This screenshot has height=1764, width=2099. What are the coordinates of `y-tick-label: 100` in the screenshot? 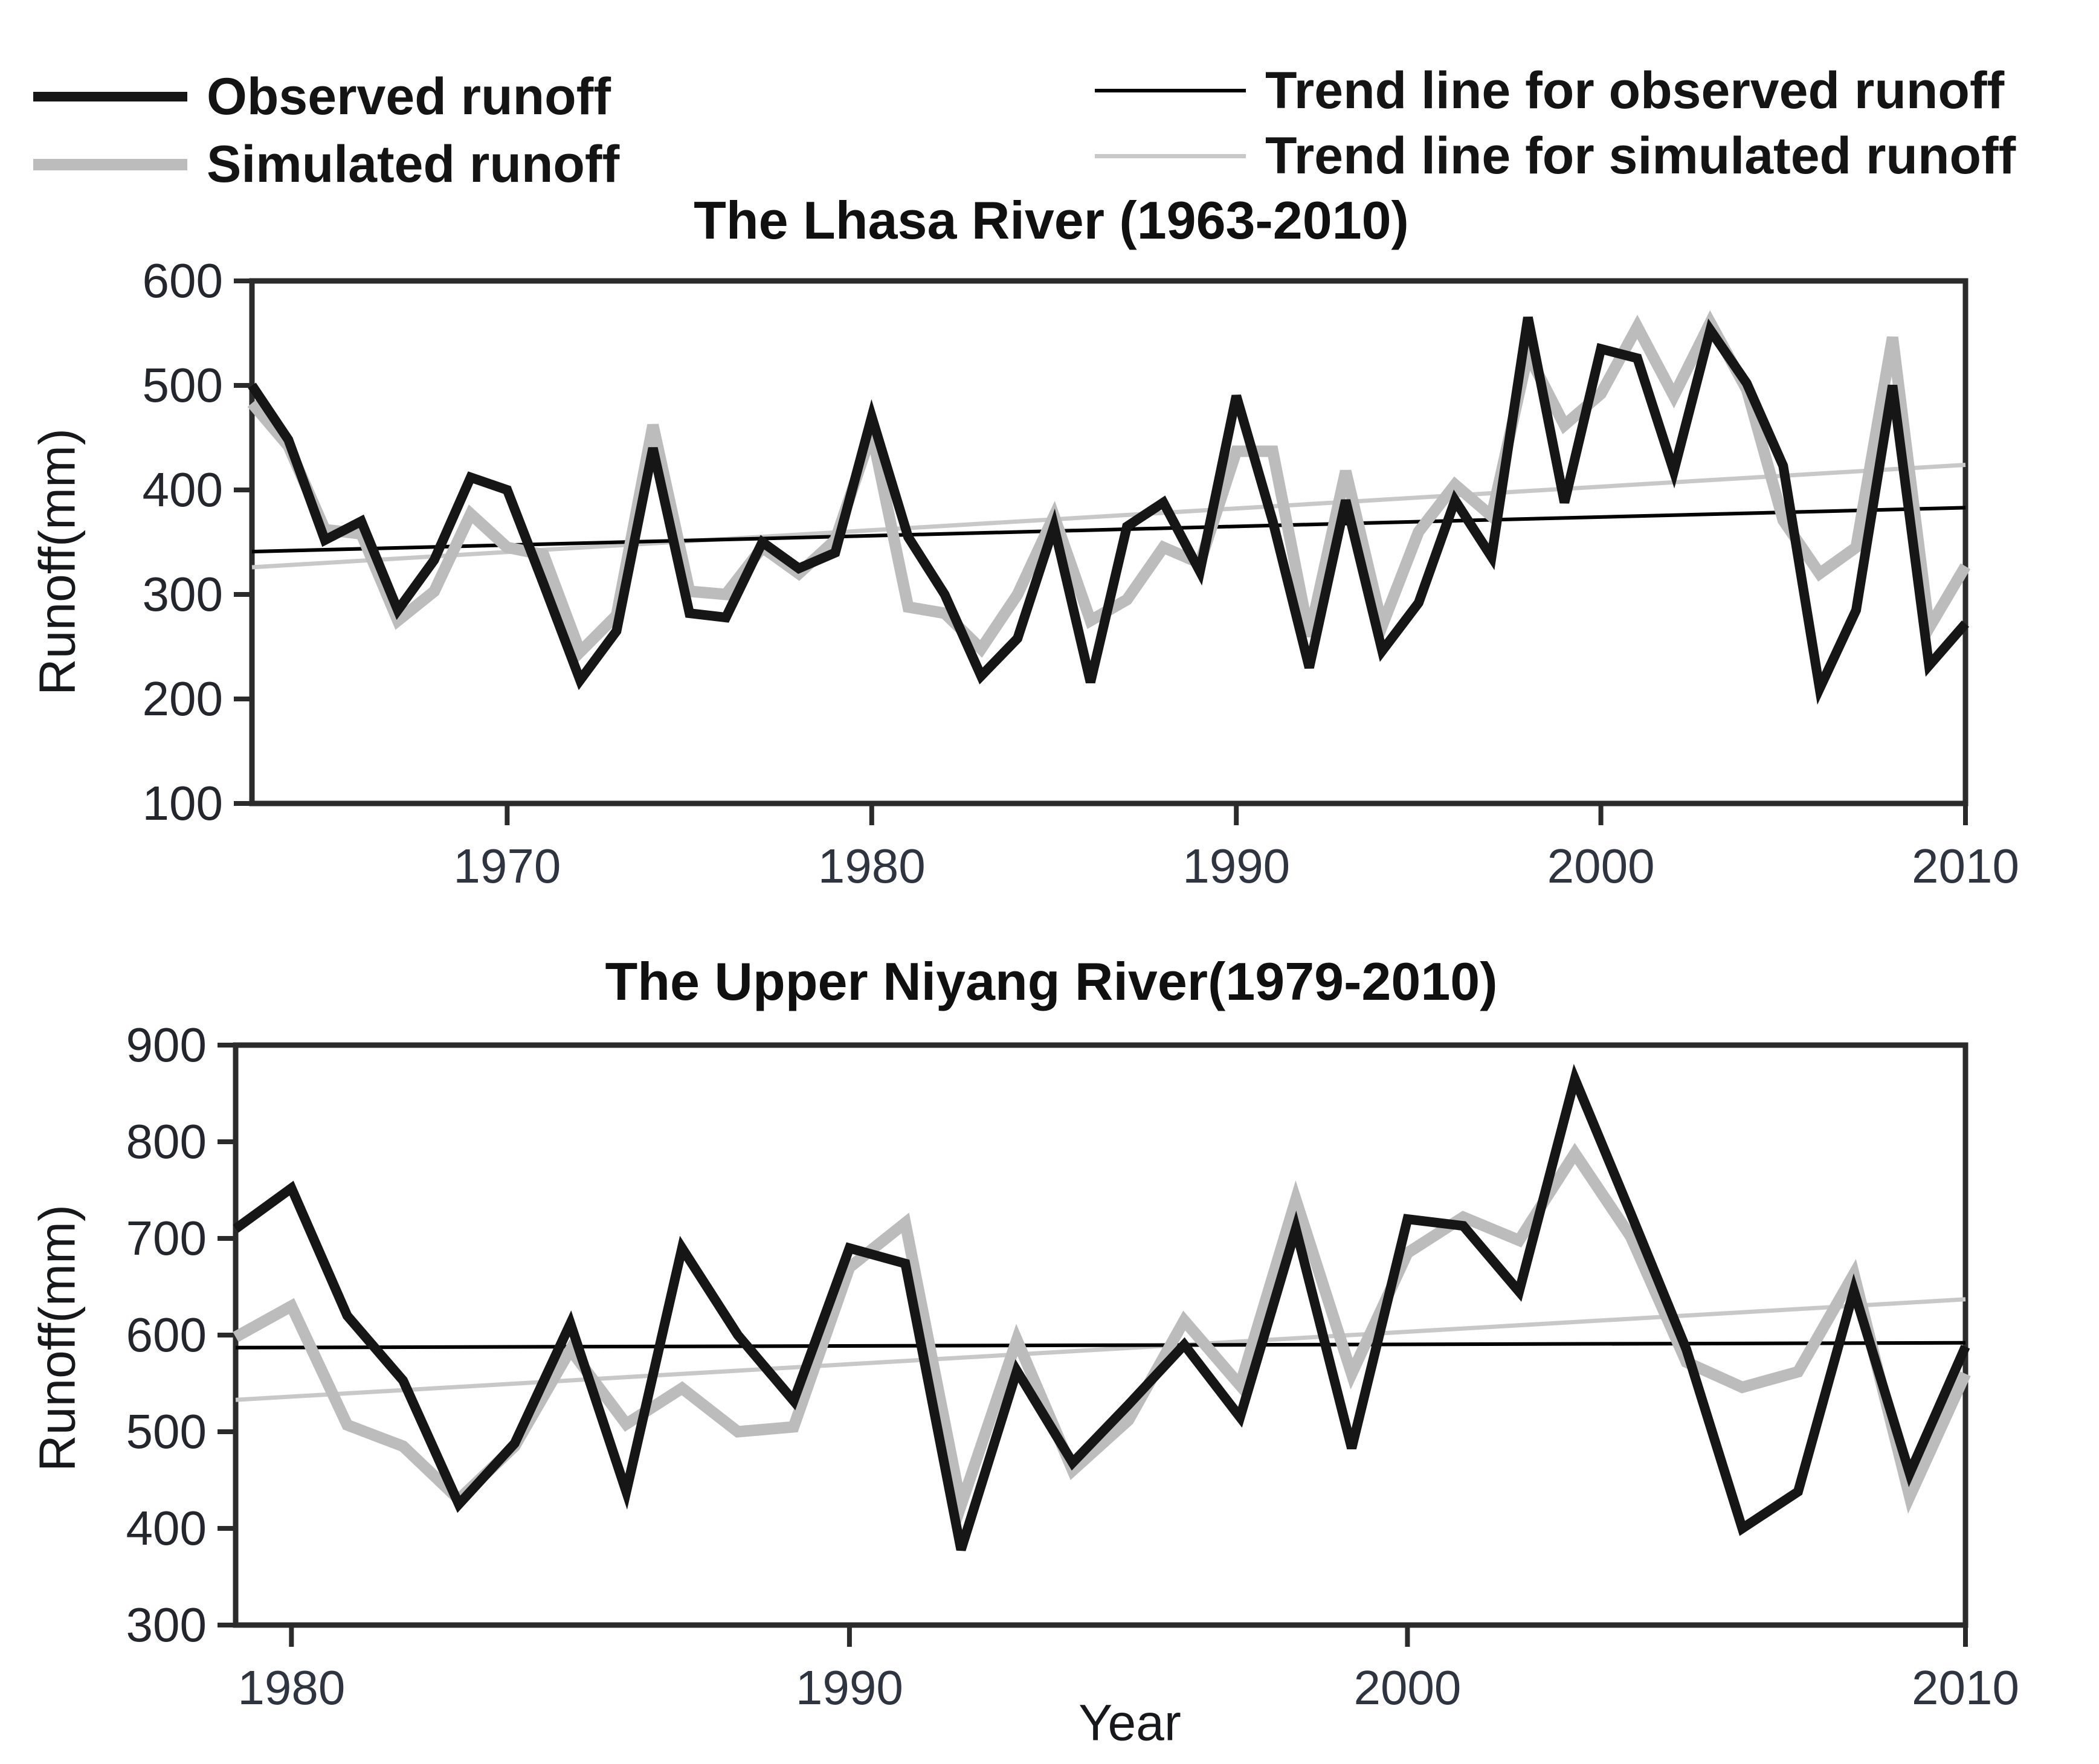 It's located at (182, 803).